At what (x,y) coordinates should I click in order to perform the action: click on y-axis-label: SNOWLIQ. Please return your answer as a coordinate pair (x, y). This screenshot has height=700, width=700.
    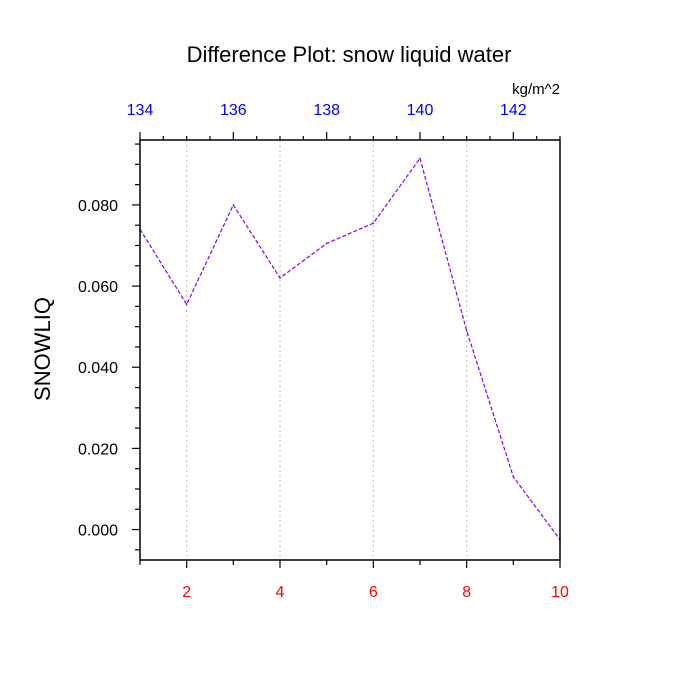
    Looking at the image, I should click on (42, 349).